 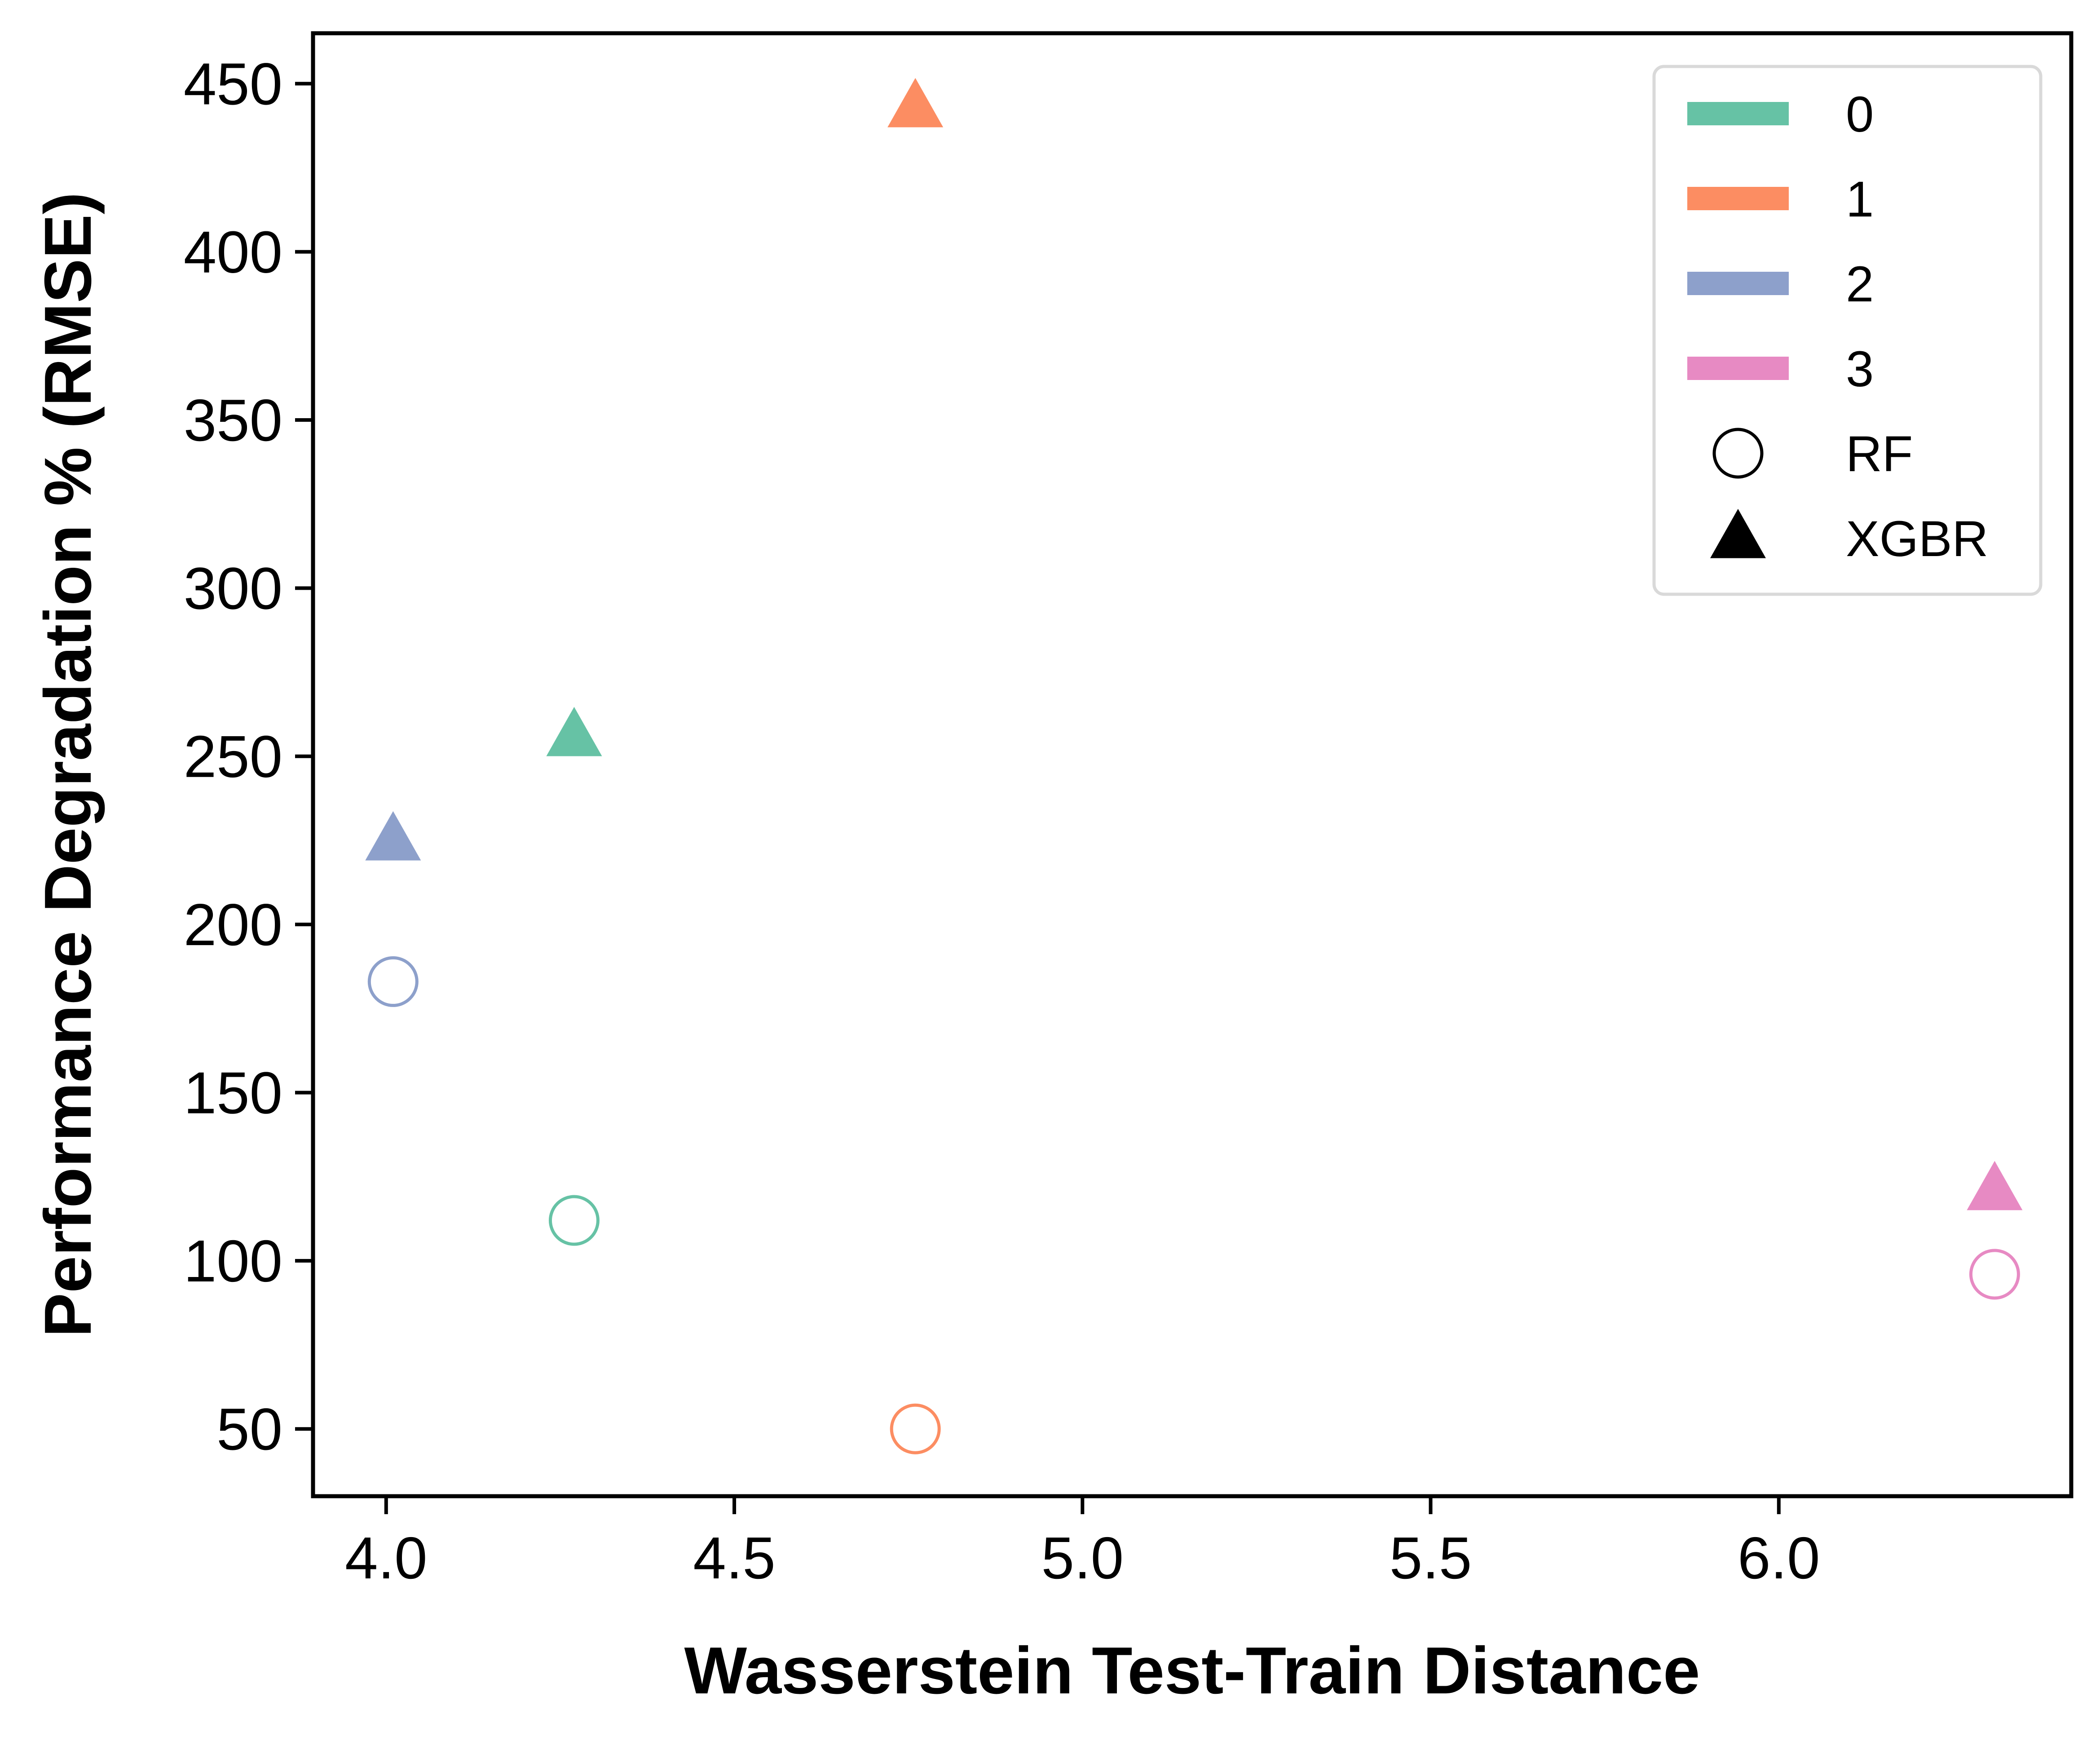 What do you see at coordinates (1192, 1671) in the screenshot?
I see `x-axis-title: Wasserstein Test-Train Distance` at bounding box center [1192, 1671].